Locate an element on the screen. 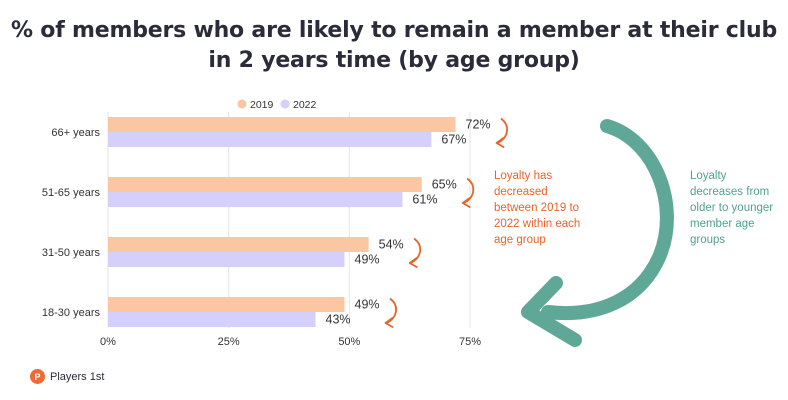 Image resolution: width=788 pixels, height=400 pixels. value-label-2019: 65% is located at coordinates (444, 185).